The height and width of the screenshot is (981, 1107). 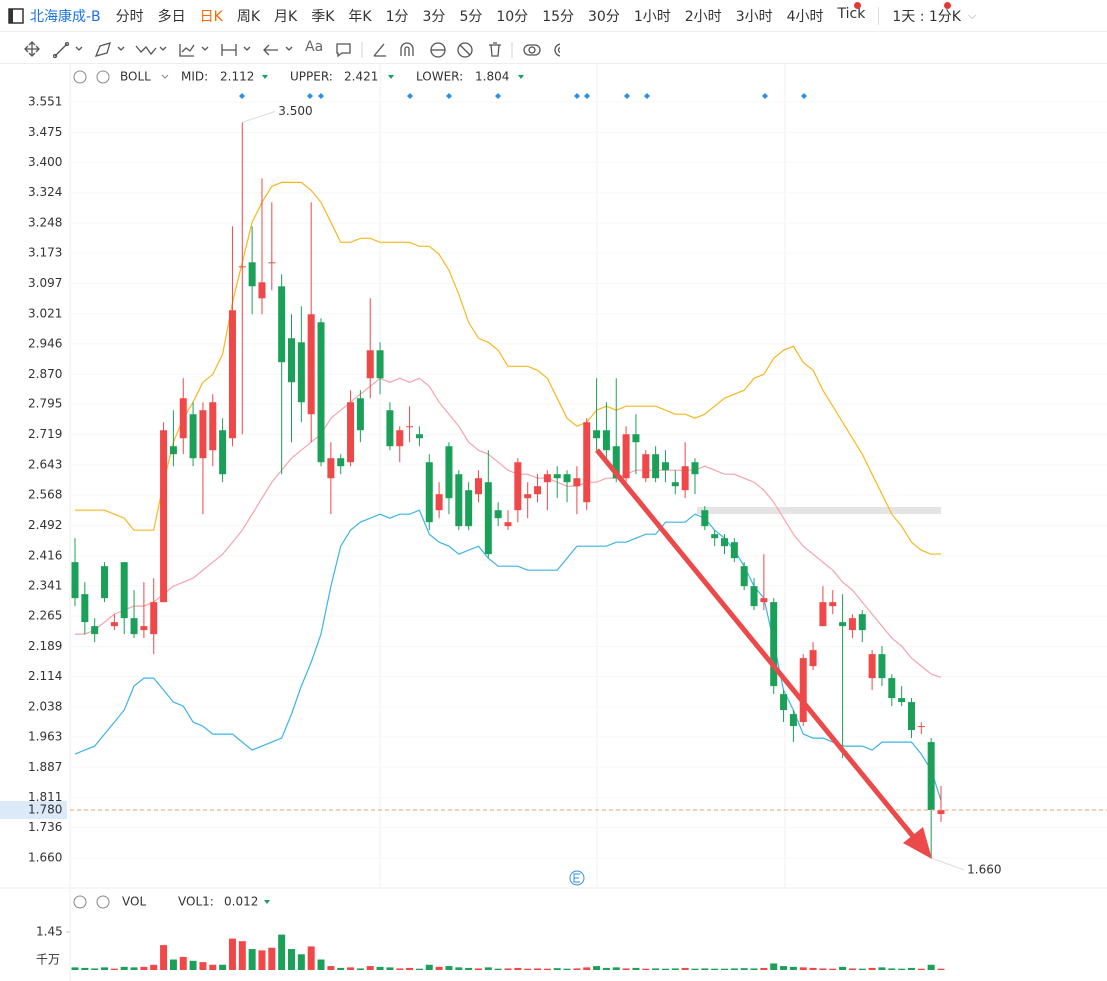 I want to click on y-tick-label: 1.811, so click(x=45, y=797).